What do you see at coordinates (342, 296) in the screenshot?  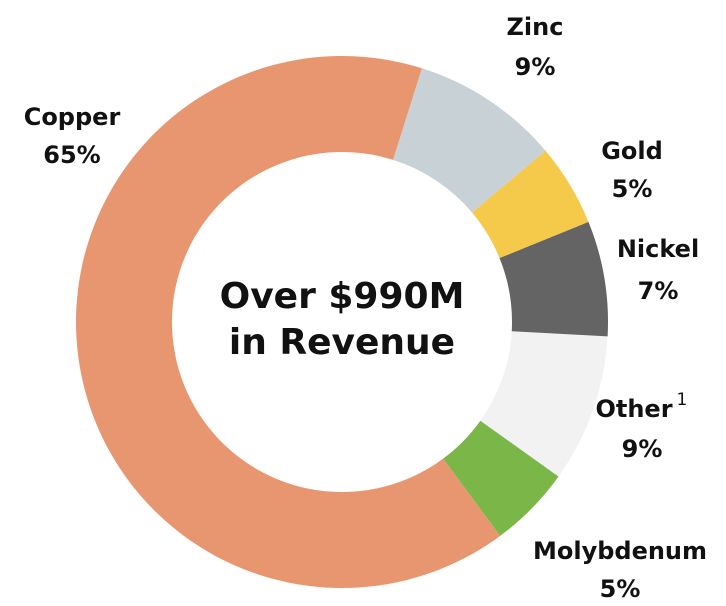 I see `center-text: Over $990M` at bounding box center [342, 296].